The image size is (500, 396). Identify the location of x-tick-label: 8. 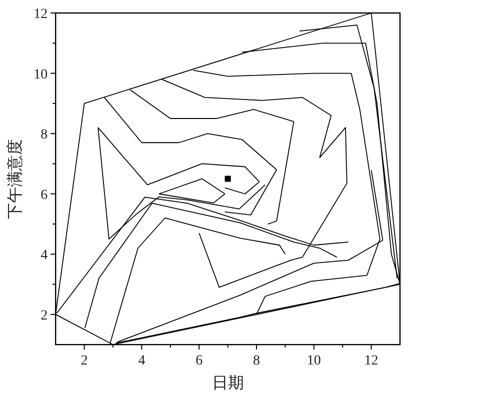
(256, 361).